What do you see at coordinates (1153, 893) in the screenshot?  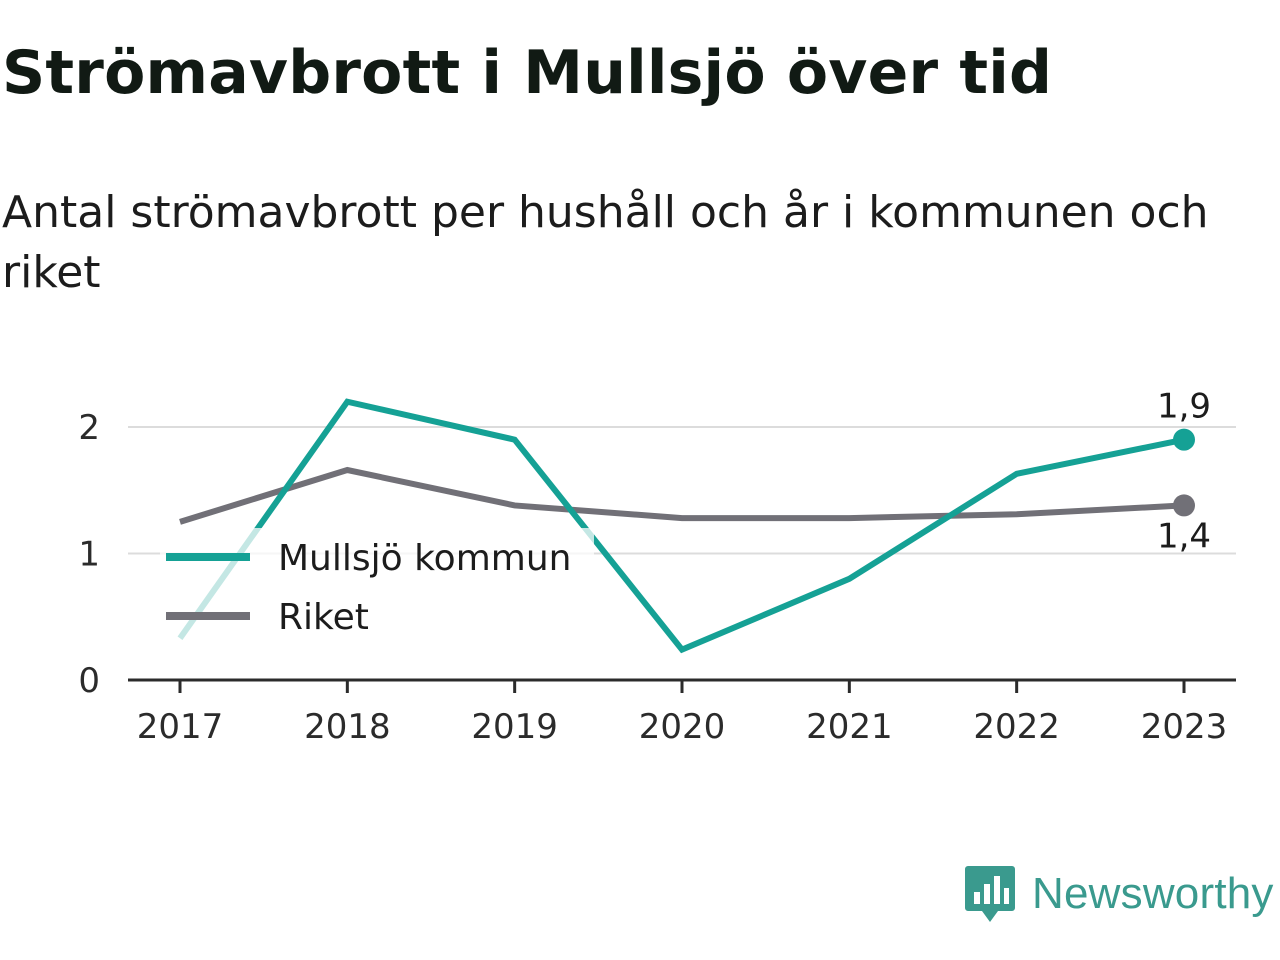 I see `brand-name: Newsworthy` at bounding box center [1153, 893].